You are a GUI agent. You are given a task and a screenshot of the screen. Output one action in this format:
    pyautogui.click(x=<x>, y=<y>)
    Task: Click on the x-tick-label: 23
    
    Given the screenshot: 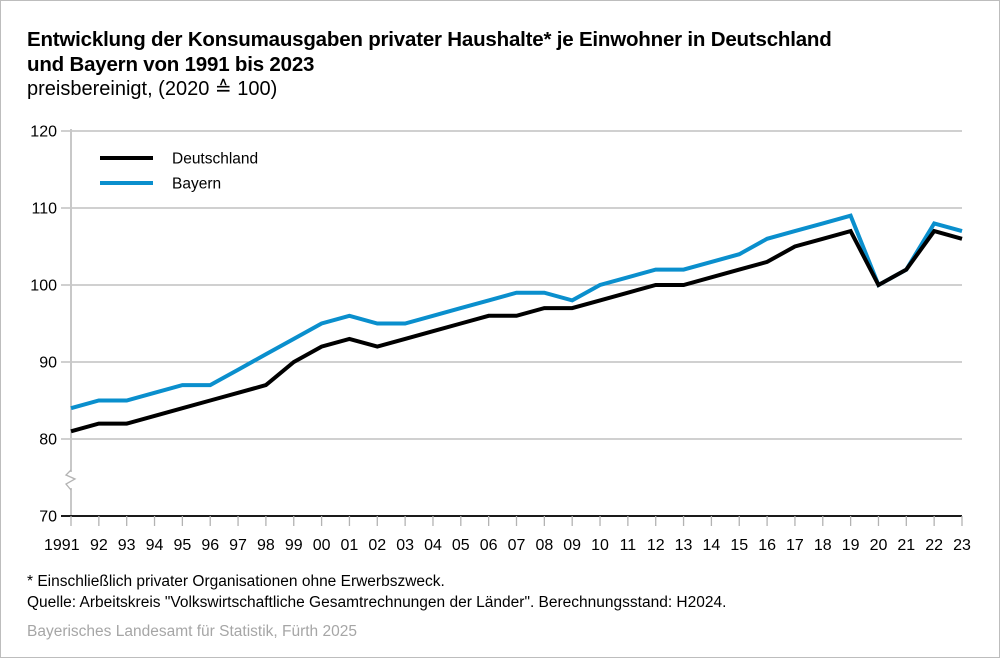 What is the action you would take?
    pyautogui.click(x=962, y=545)
    